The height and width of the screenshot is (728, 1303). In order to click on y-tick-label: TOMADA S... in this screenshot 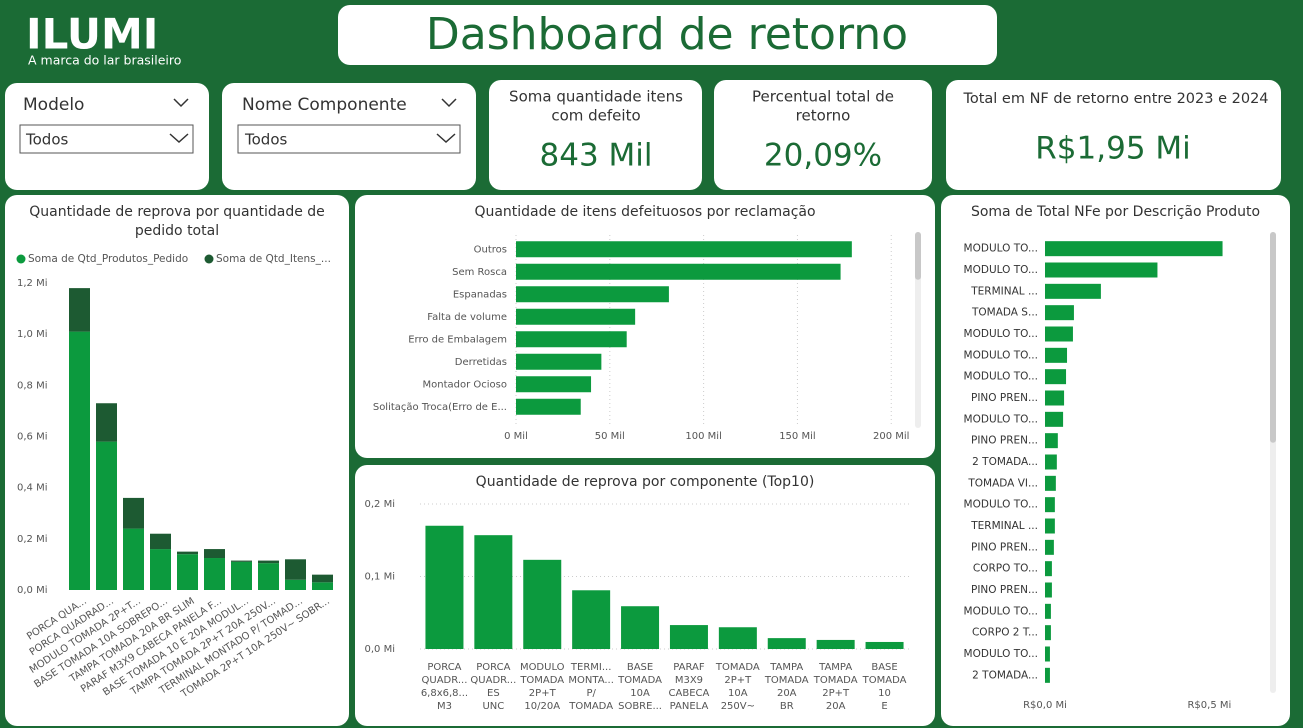, I will do `click(1004, 313)`.